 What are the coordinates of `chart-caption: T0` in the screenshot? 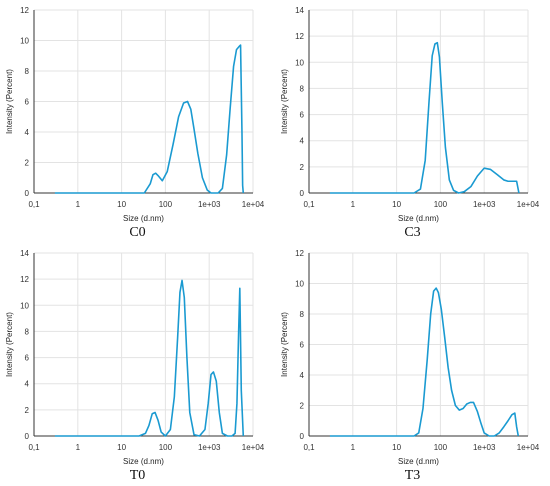 It's located at (137, 475).